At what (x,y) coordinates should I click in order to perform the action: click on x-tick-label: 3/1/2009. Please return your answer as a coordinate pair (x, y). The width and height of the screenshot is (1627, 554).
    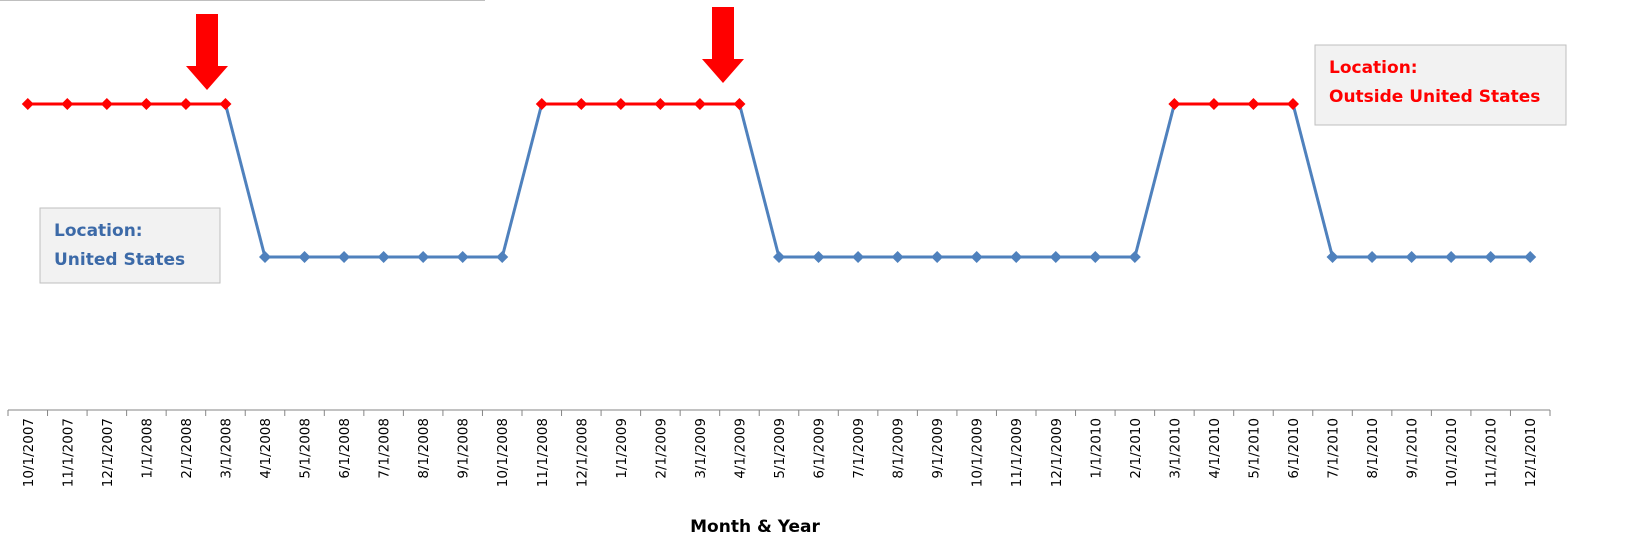
    Looking at the image, I should click on (701, 448).